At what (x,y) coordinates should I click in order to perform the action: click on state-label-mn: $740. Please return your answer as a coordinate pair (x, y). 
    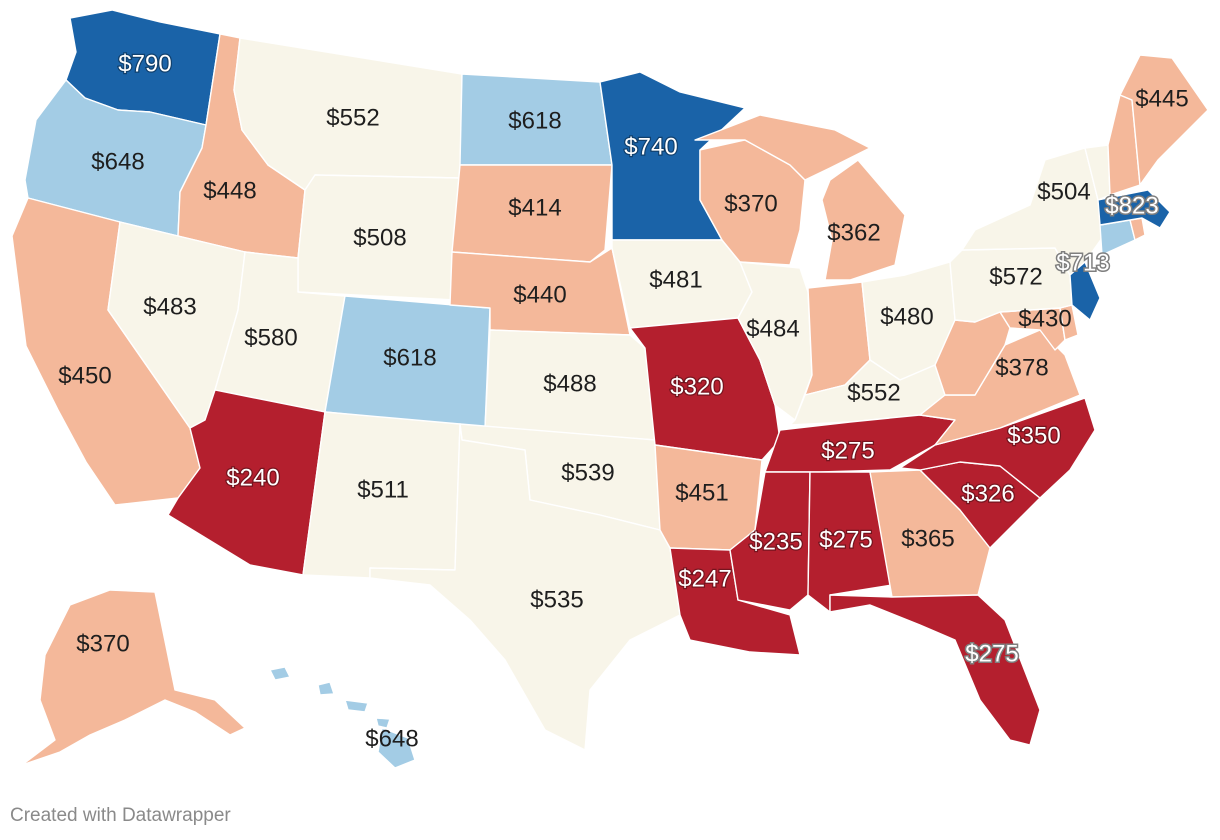
    Looking at the image, I should click on (650, 146).